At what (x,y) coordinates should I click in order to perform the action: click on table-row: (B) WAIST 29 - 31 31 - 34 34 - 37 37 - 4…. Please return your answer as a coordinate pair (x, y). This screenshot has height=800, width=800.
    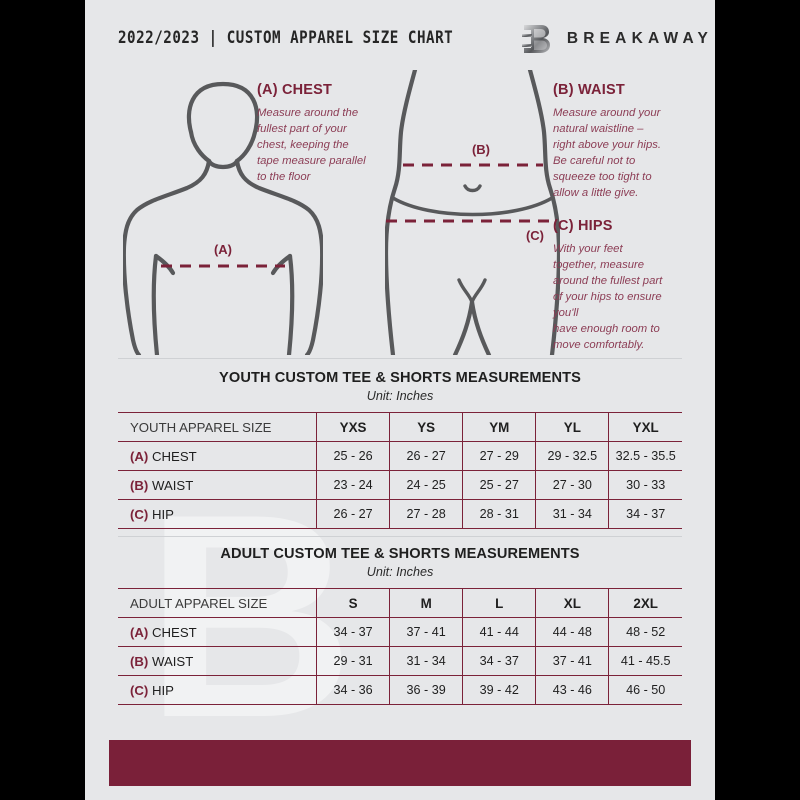
    Looking at the image, I should click on (400, 661).